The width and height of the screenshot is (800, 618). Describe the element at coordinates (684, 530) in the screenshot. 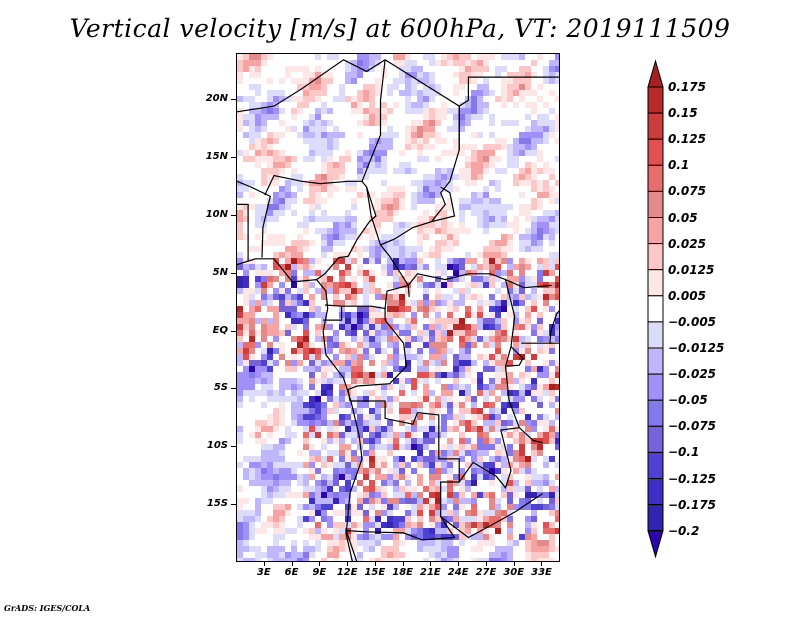

I see `colorbar-tick-label: −0.2` at that location.